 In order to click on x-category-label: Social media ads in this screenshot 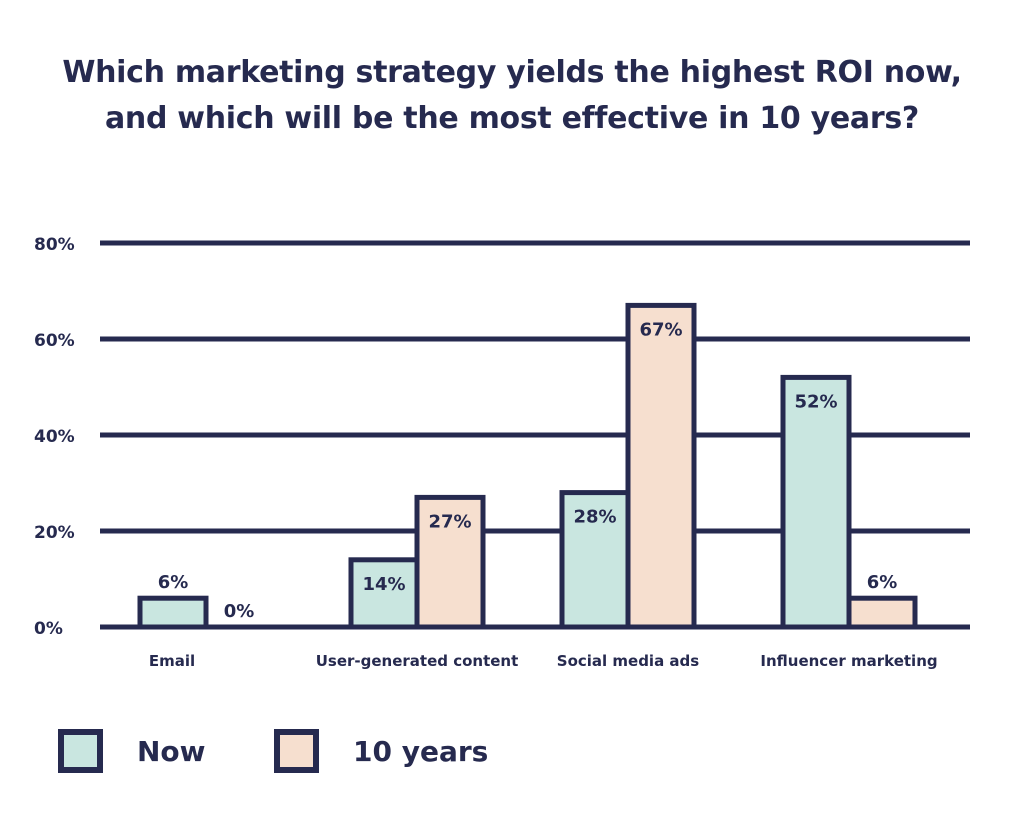, I will do `click(628, 661)`.